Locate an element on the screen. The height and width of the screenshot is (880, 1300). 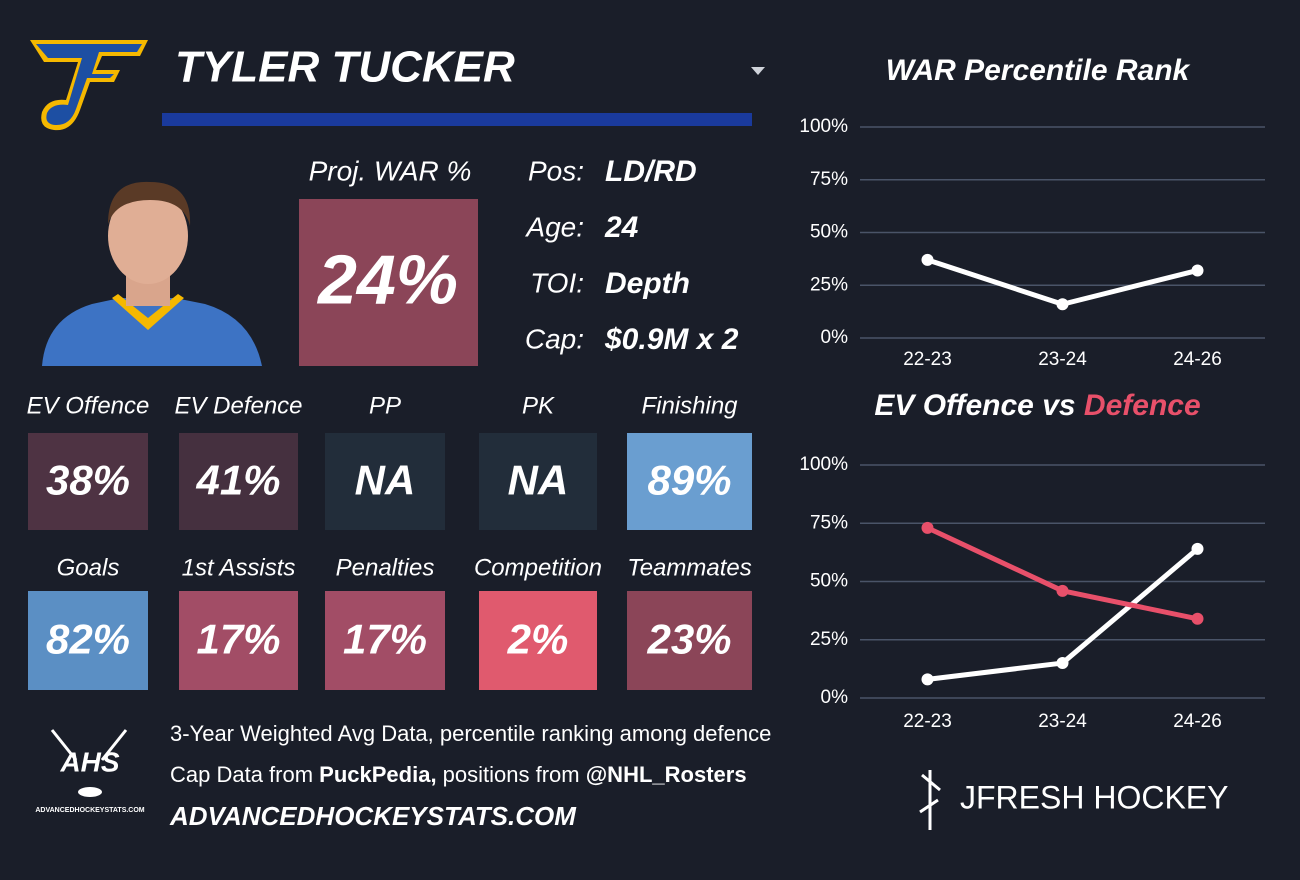
info-value: LD/RD is located at coordinates (651, 171).